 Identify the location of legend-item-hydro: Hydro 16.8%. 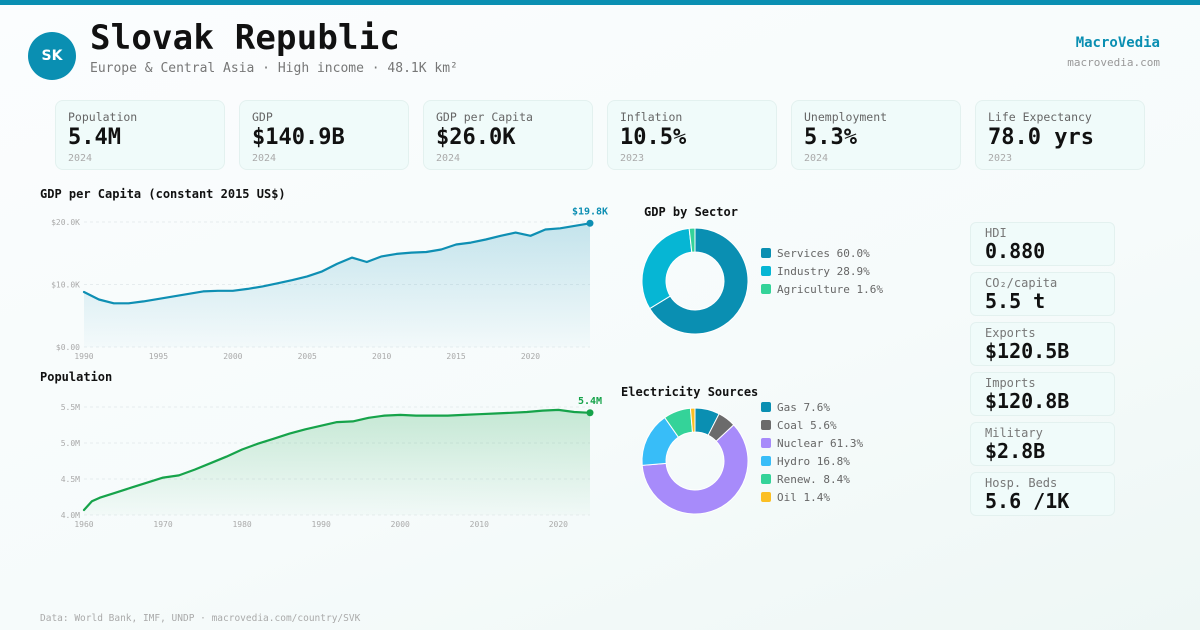
(812, 461).